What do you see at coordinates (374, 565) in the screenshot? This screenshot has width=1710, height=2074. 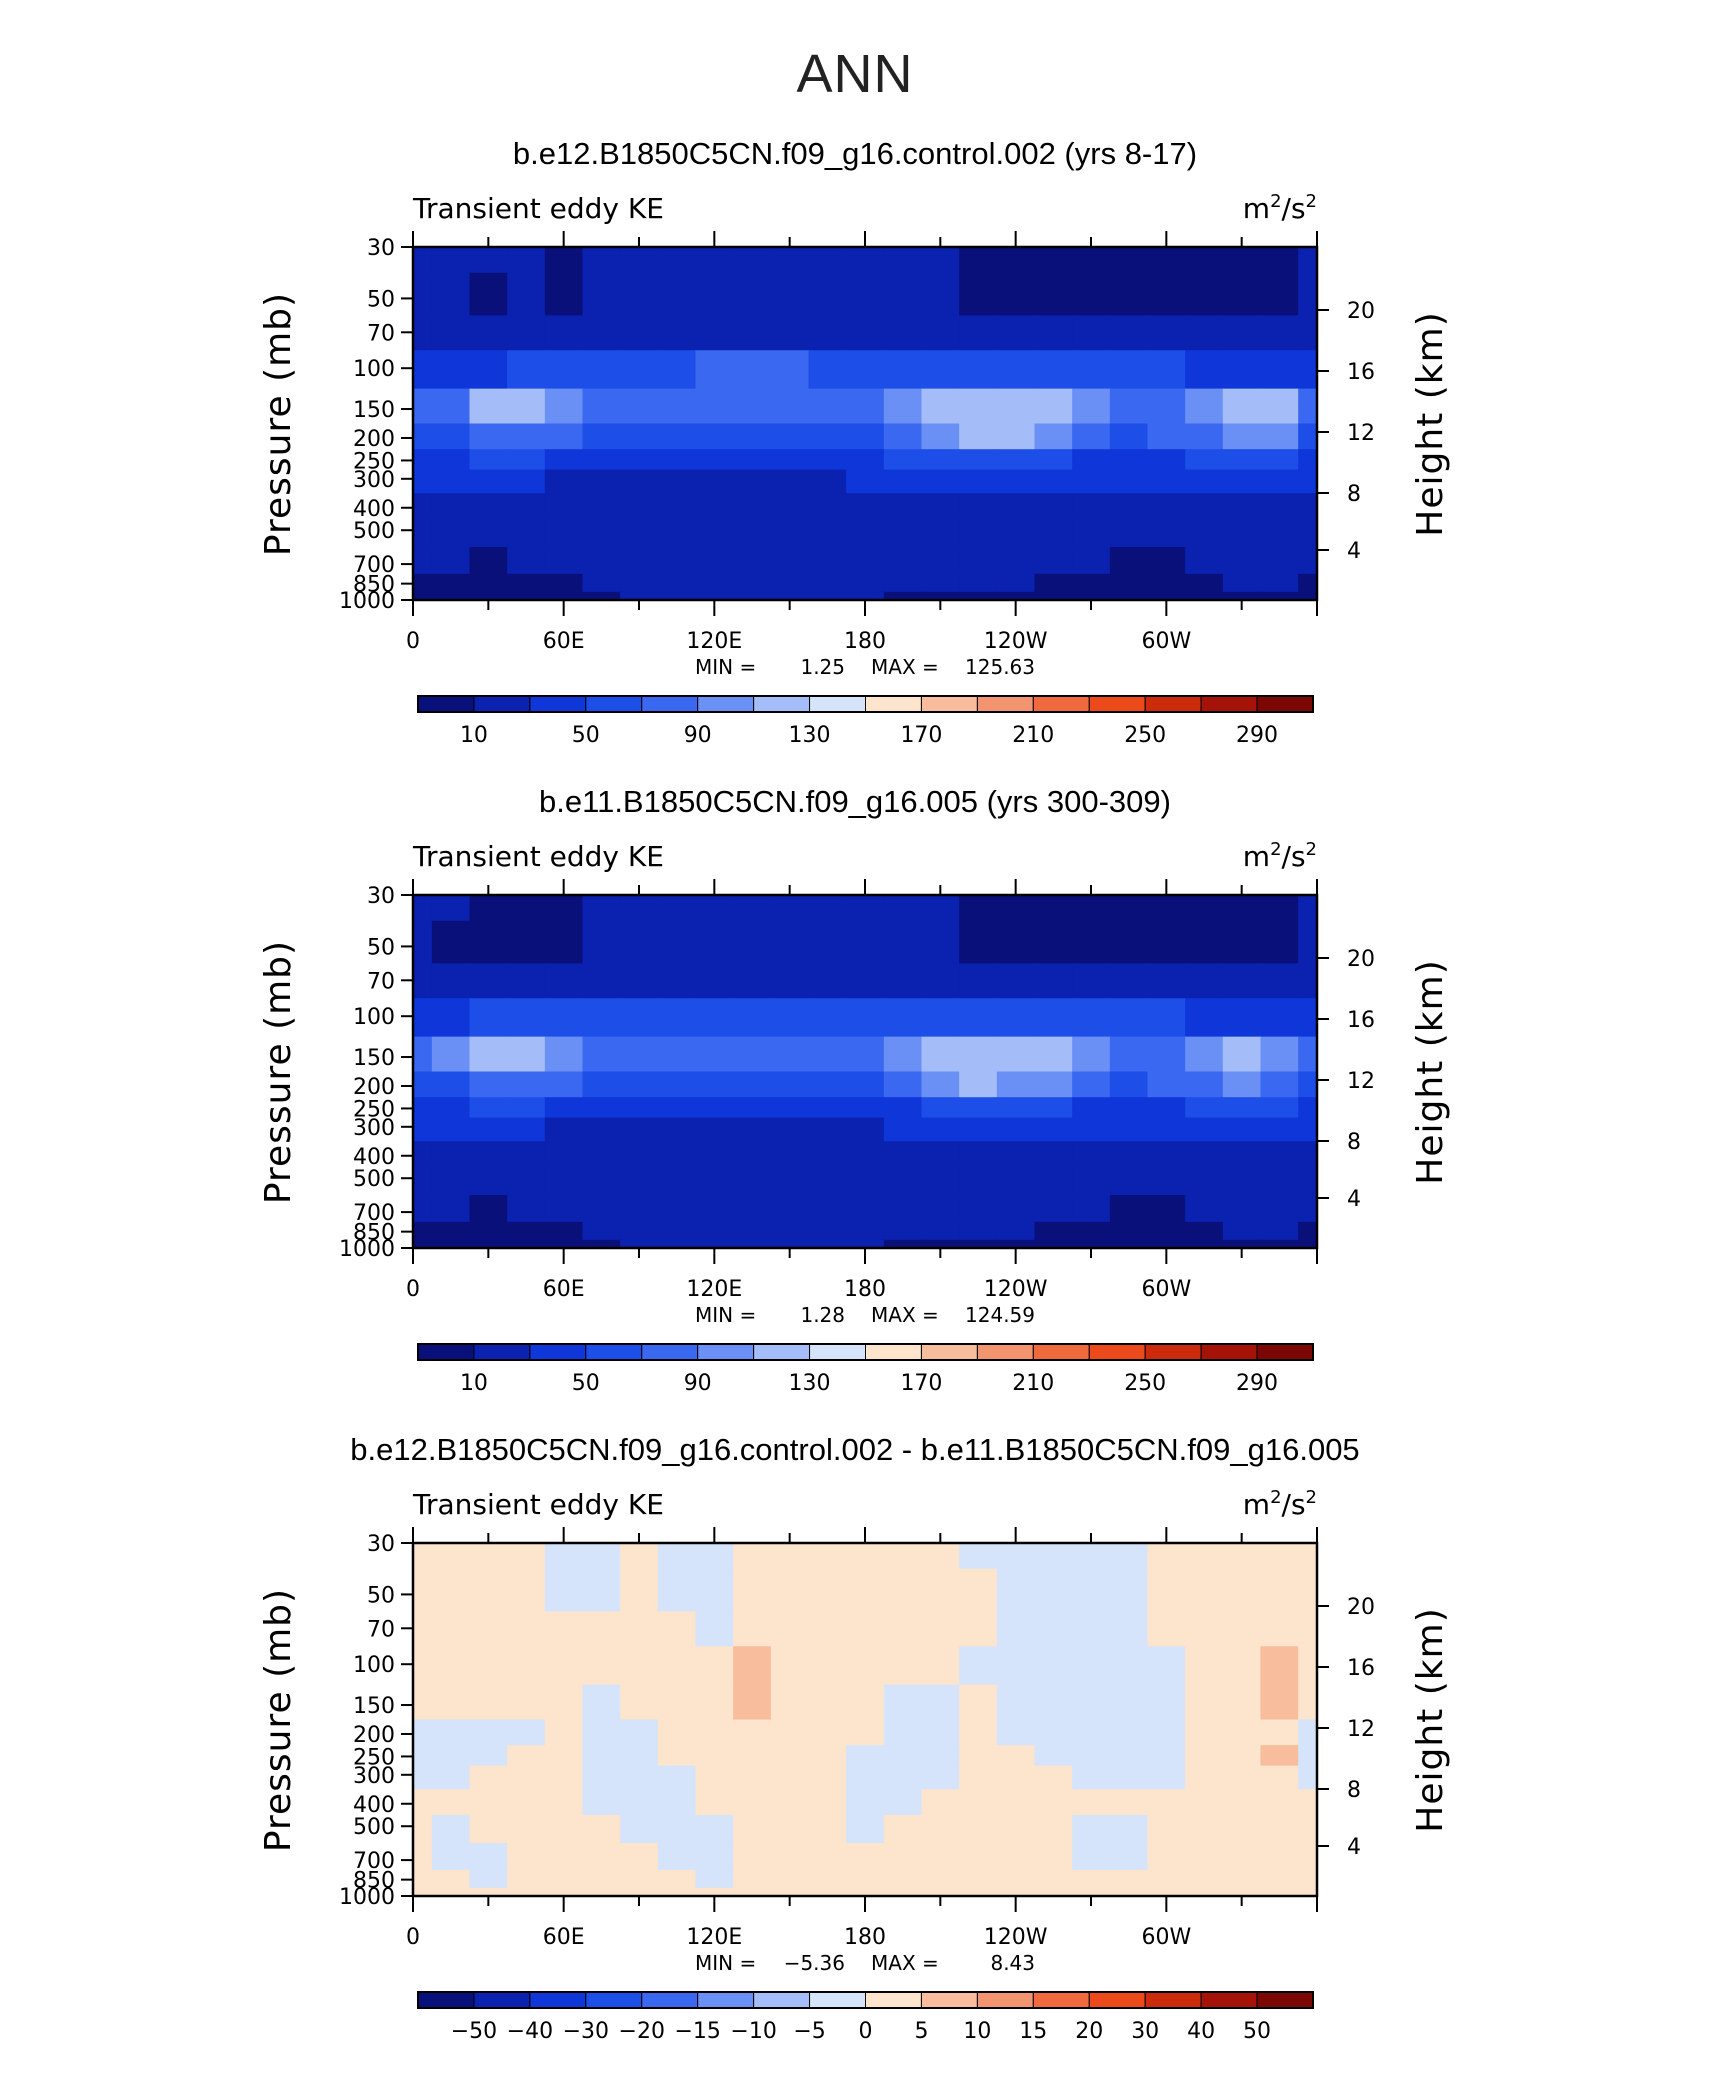 I see `y-tick-label: 700` at bounding box center [374, 565].